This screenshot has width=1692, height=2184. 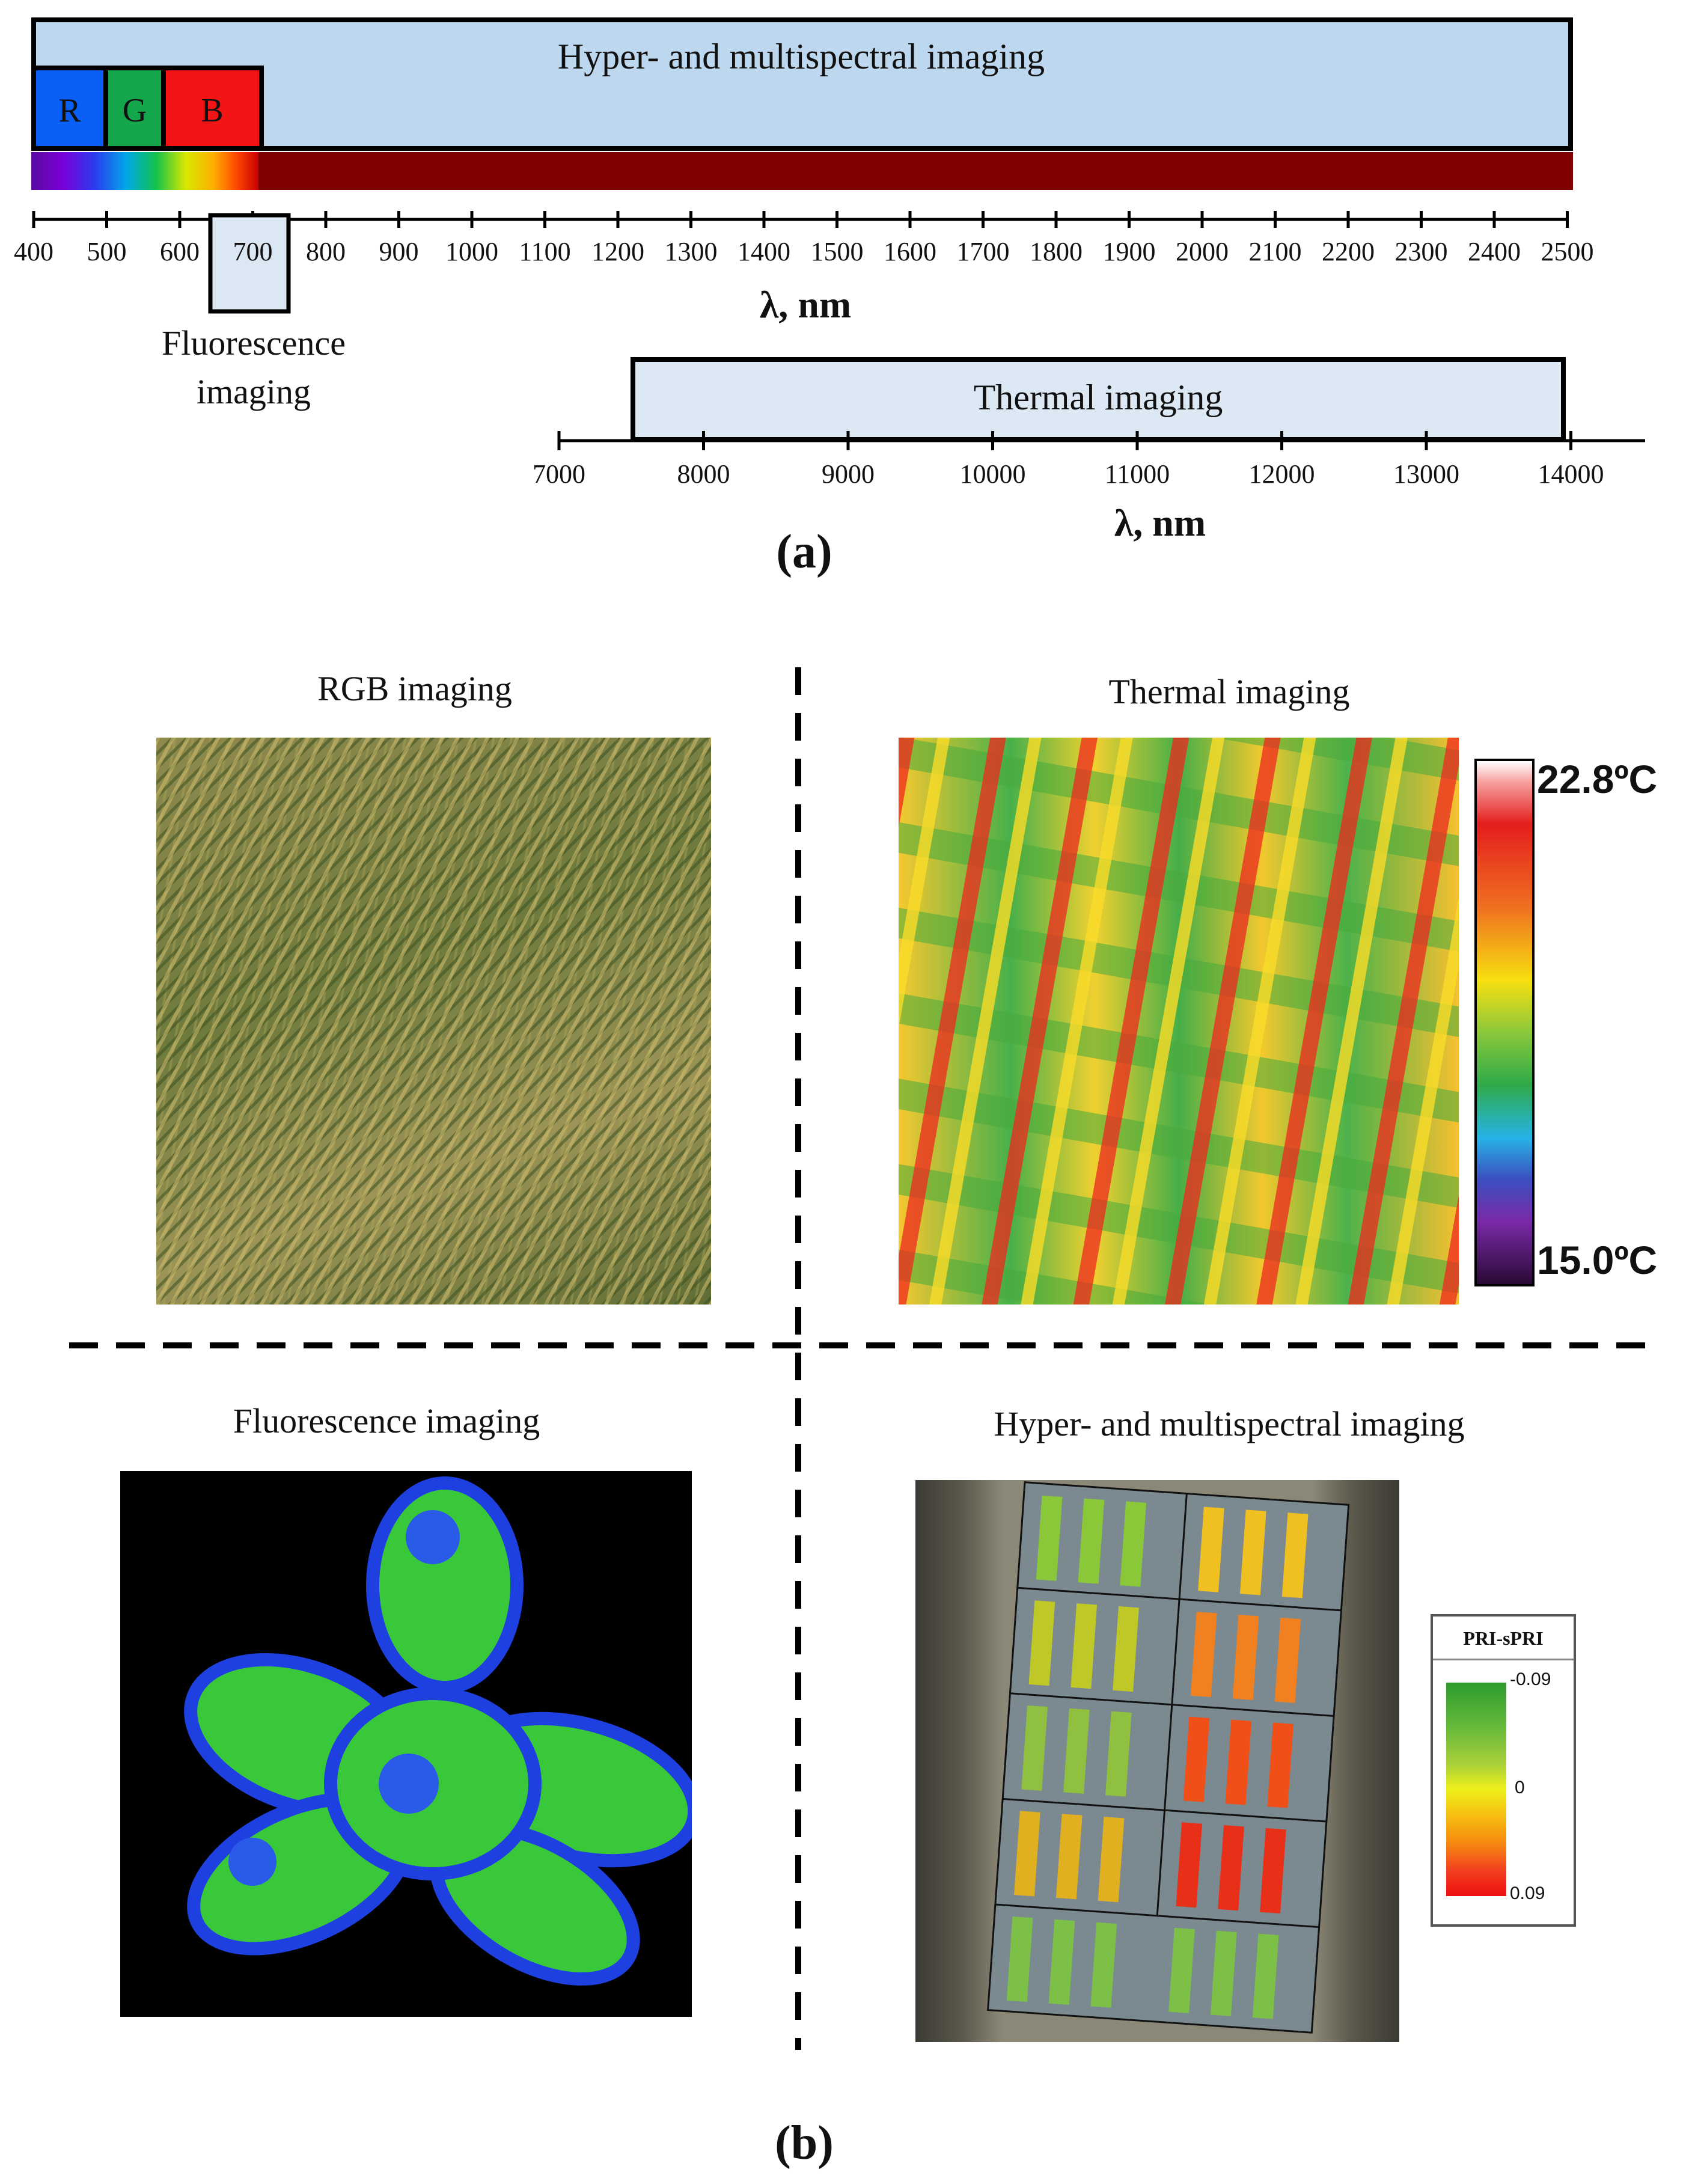 What do you see at coordinates (1137, 474) in the screenshot?
I see `thermal-tick-label: 11000` at bounding box center [1137, 474].